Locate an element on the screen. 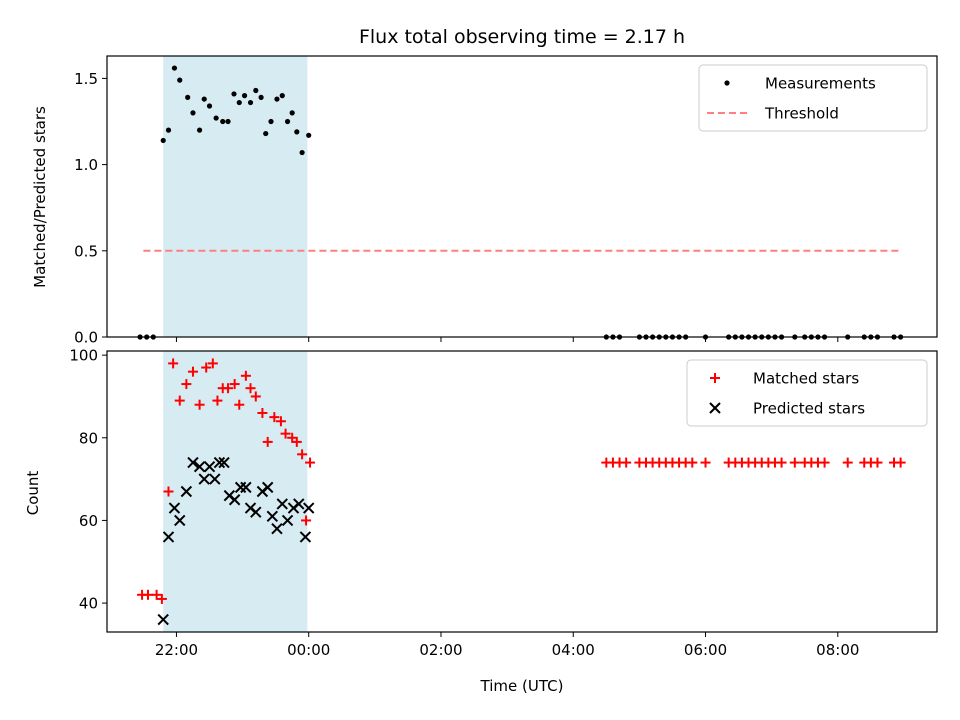  legend: Matched stars Predicted stars is located at coordinates (807, 393).